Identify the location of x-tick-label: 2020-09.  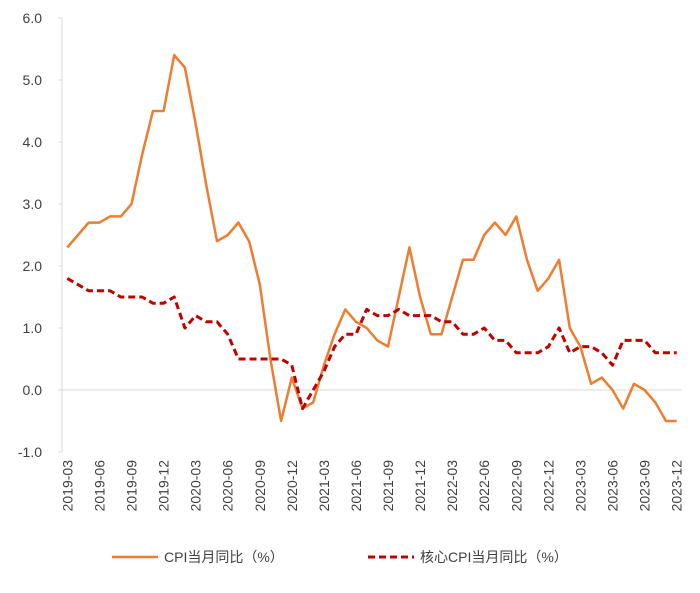
(260, 486).